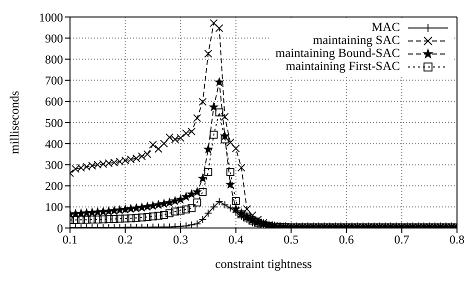 The image size is (474, 291). I want to click on y-tick-label: 400, so click(54, 143).